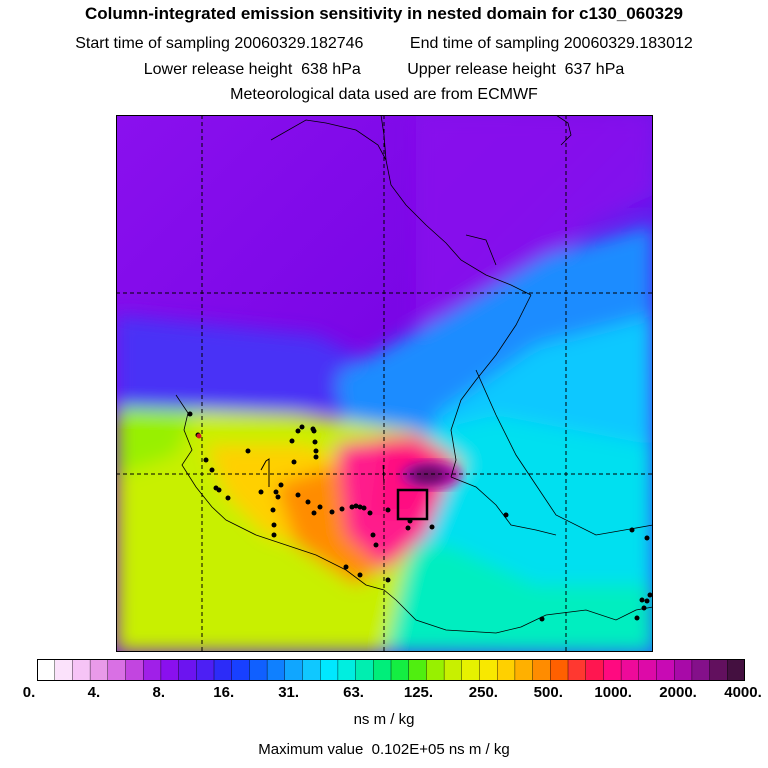  What do you see at coordinates (289, 692) in the screenshot?
I see `colorbar-tick-label: 31.` at bounding box center [289, 692].